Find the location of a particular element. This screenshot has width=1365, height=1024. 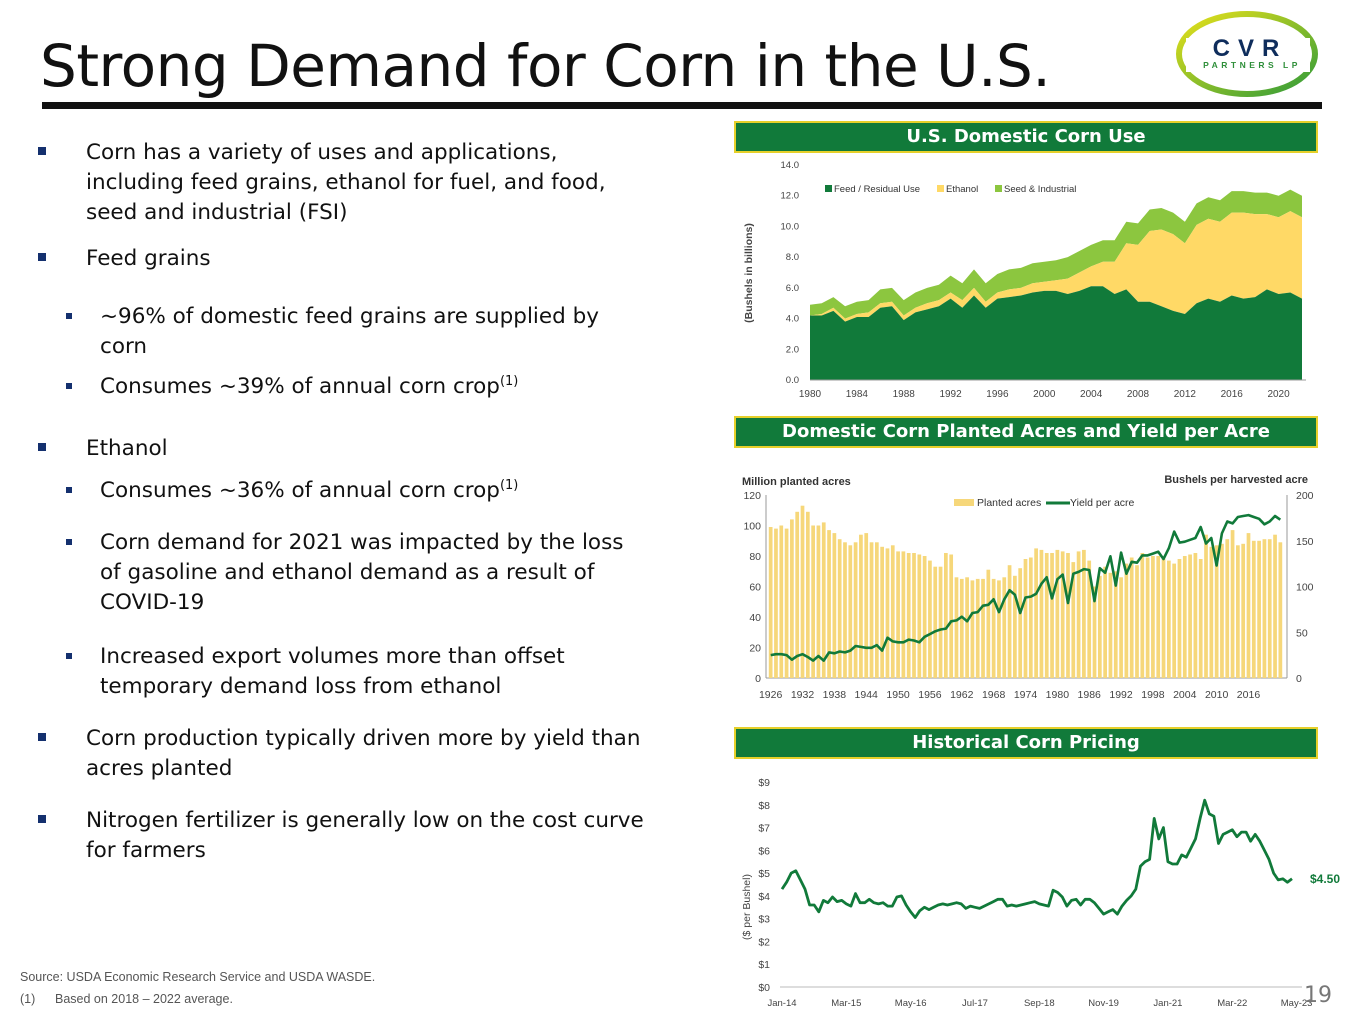

y-tick-label: $5 is located at coordinates (764, 874).